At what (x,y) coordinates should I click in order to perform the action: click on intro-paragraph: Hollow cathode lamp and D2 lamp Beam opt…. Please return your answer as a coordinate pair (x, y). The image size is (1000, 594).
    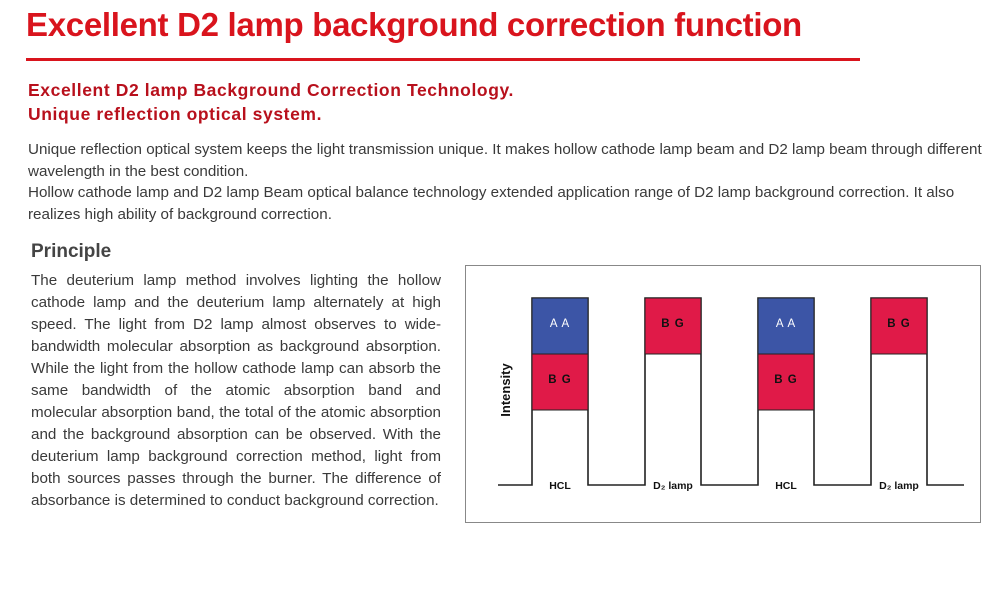
    Looking at the image, I should click on (491, 203).